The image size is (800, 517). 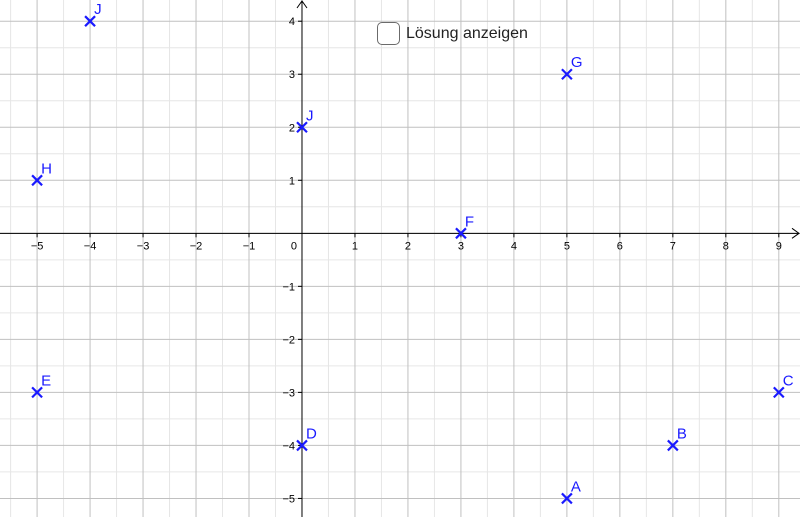 What do you see at coordinates (388, 33) in the screenshot?
I see `solution-checkbox` at bounding box center [388, 33].